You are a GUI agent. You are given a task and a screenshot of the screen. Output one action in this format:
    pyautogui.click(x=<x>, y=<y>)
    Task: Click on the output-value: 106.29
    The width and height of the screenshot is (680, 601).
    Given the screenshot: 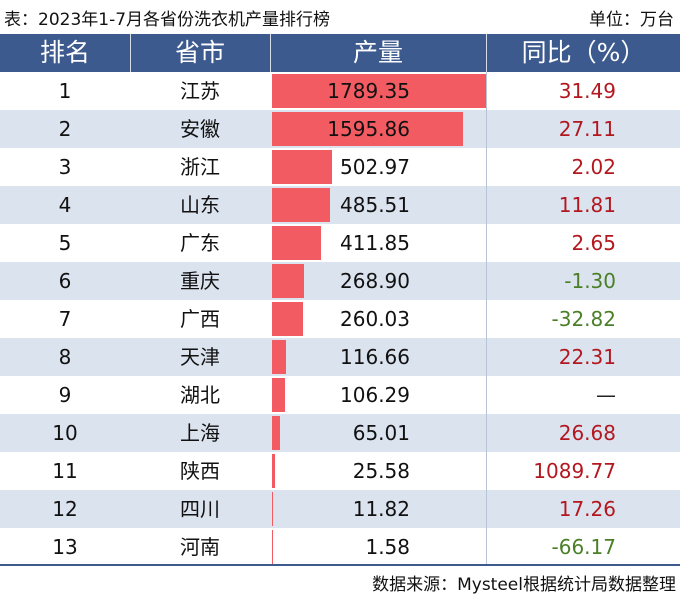 What is the action you would take?
    pyautogui.click(x=375, y=395)
    